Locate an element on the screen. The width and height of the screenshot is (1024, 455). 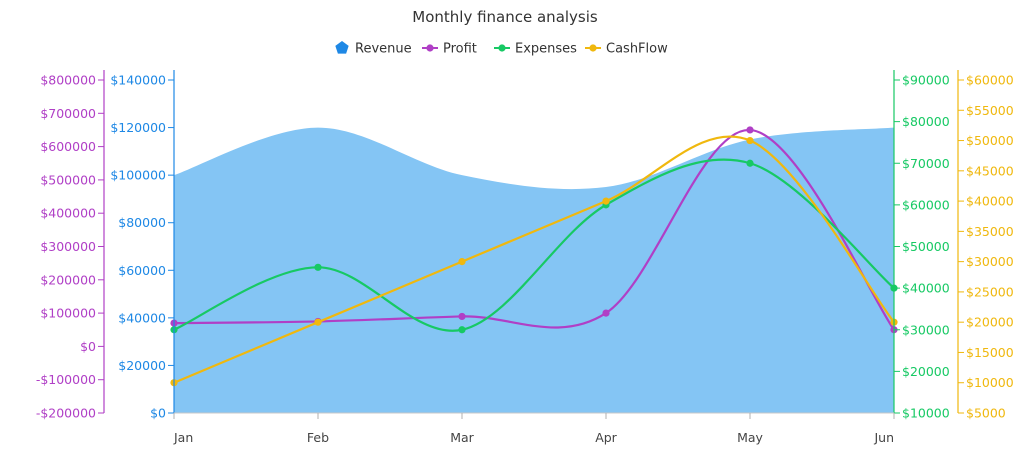
expenses-axis-tick-label: $30000 is located at coordinates (926, 329).